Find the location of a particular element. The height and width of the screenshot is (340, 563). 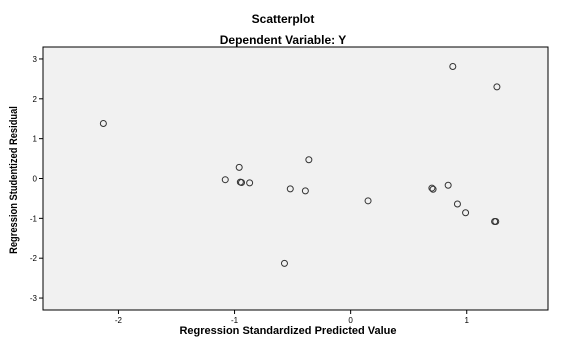

x-tick-label: 1 is located at coordinates (467, 320).